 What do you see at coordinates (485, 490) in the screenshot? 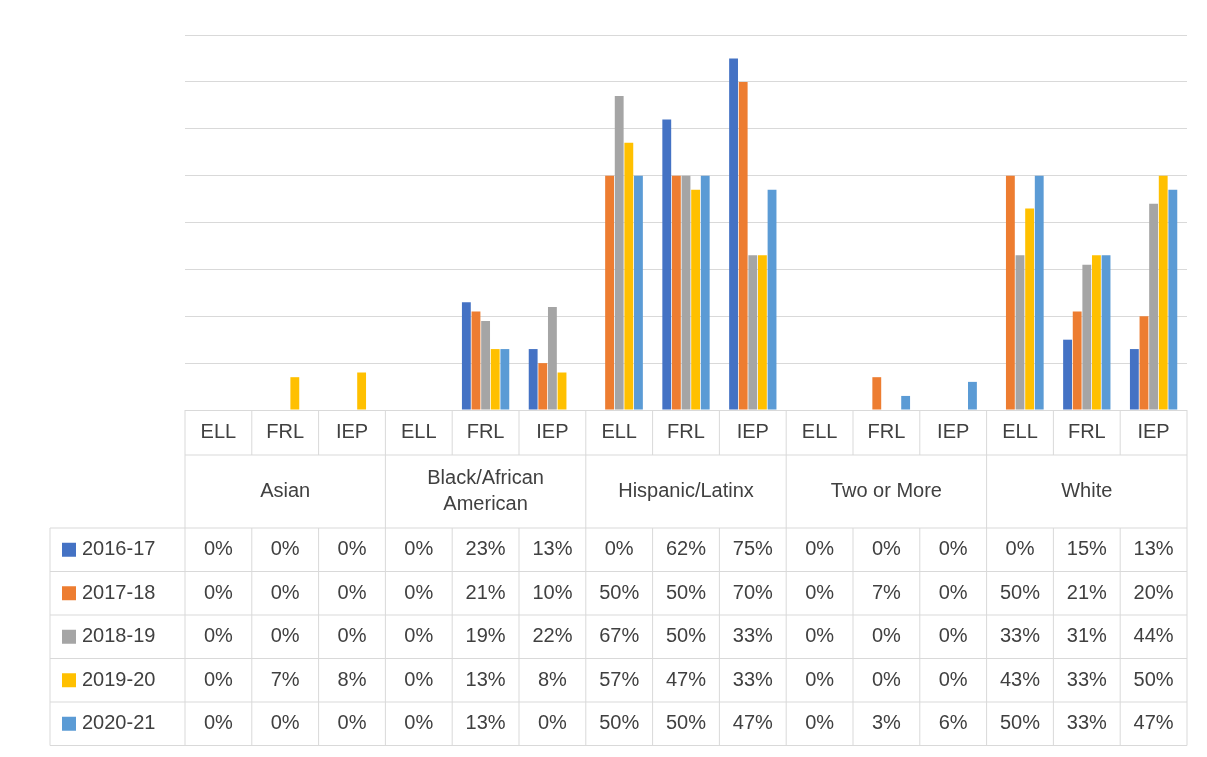
I see `text: Black/African American` at bounding box center [485, 490].